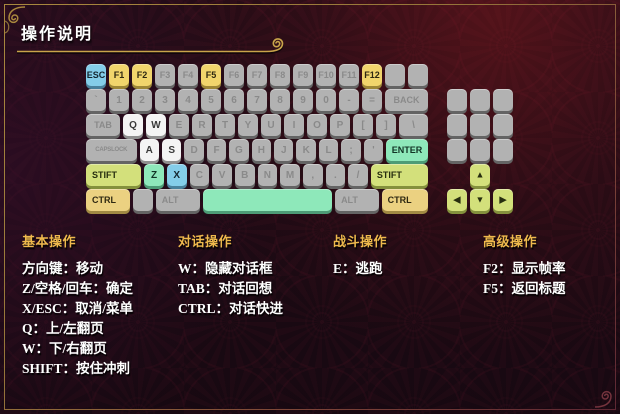 Image resolution: width=620 pixels, height=414 pixels. I want to click on section-title: 基本操作, so click(49, 241).